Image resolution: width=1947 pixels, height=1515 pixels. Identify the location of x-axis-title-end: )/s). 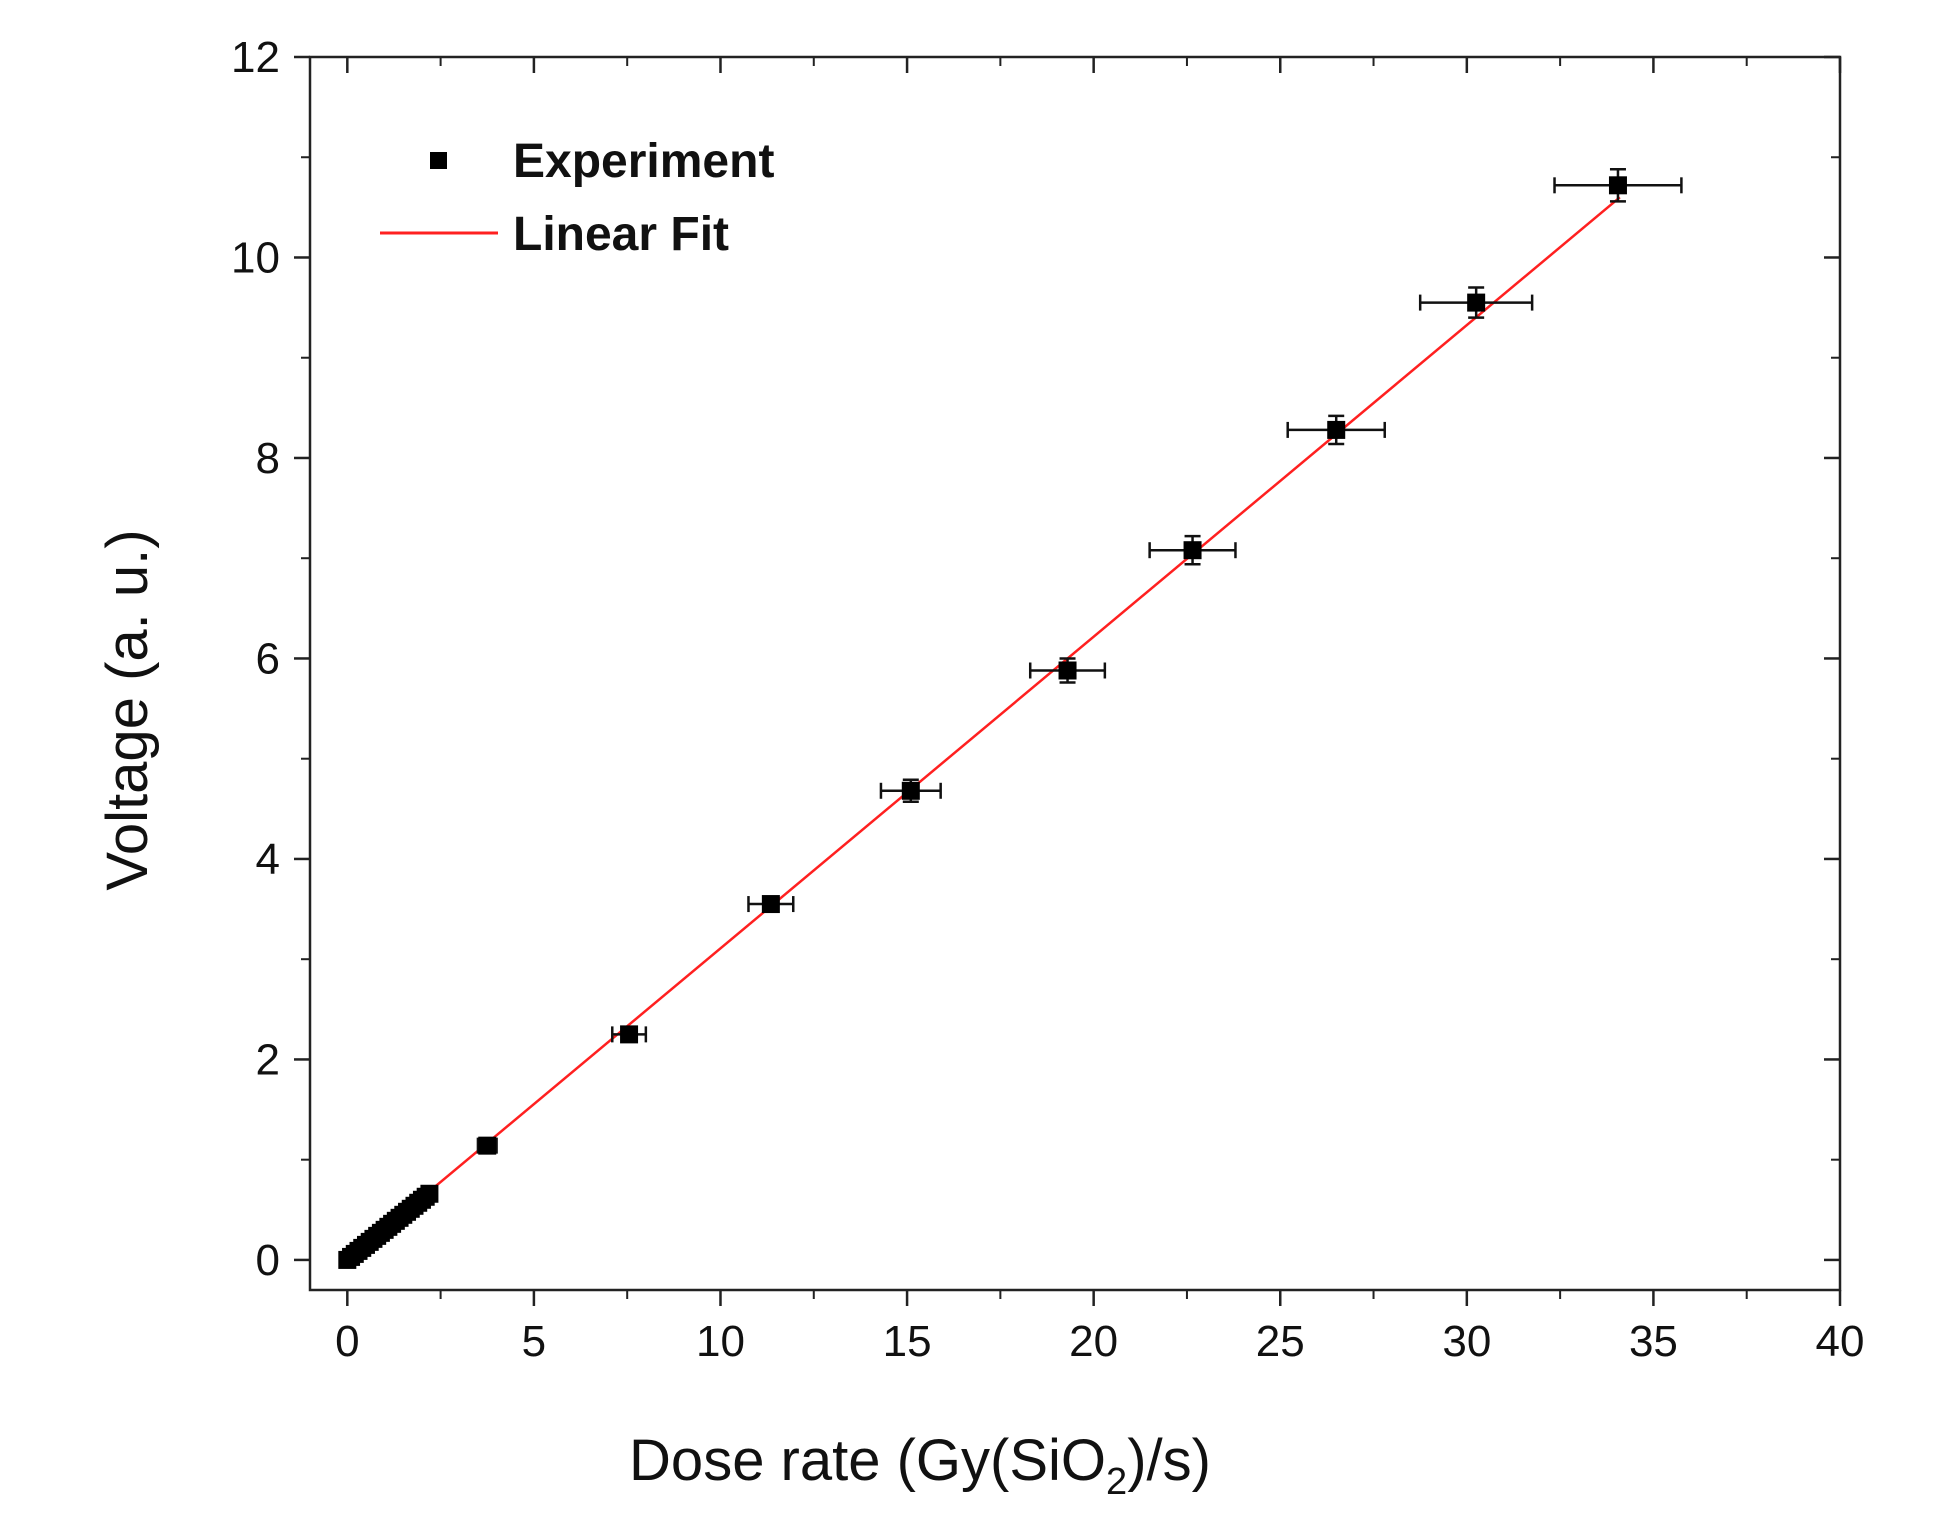
(1169, 1460).